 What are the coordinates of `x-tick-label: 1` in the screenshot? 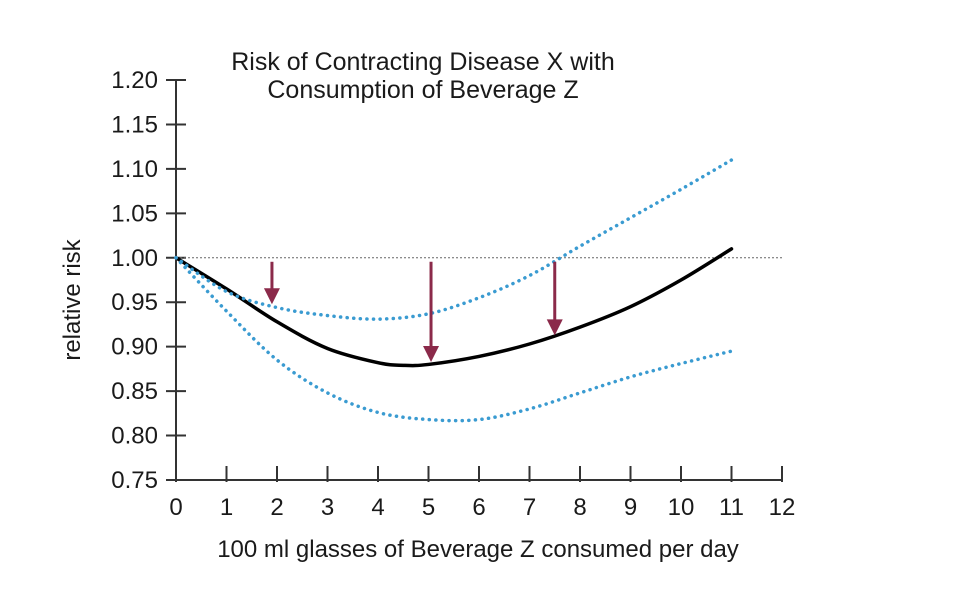 It's located at (226, 507).